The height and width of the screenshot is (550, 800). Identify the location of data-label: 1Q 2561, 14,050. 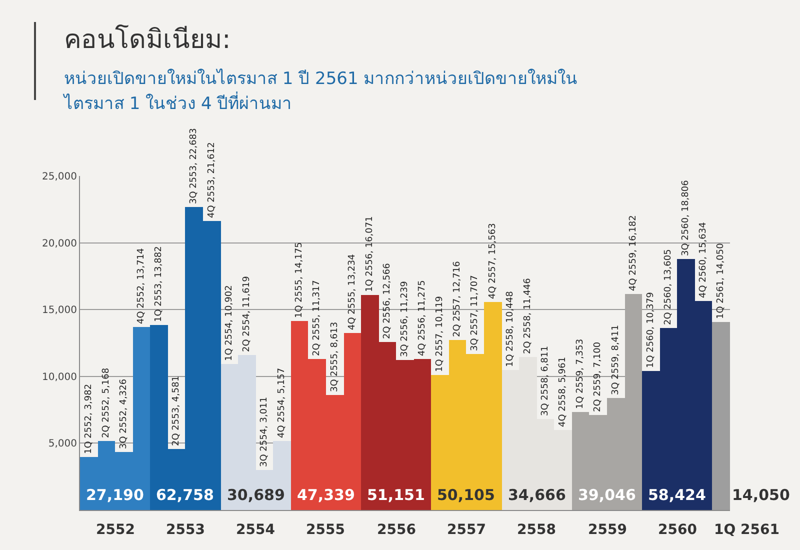
(721, 280).